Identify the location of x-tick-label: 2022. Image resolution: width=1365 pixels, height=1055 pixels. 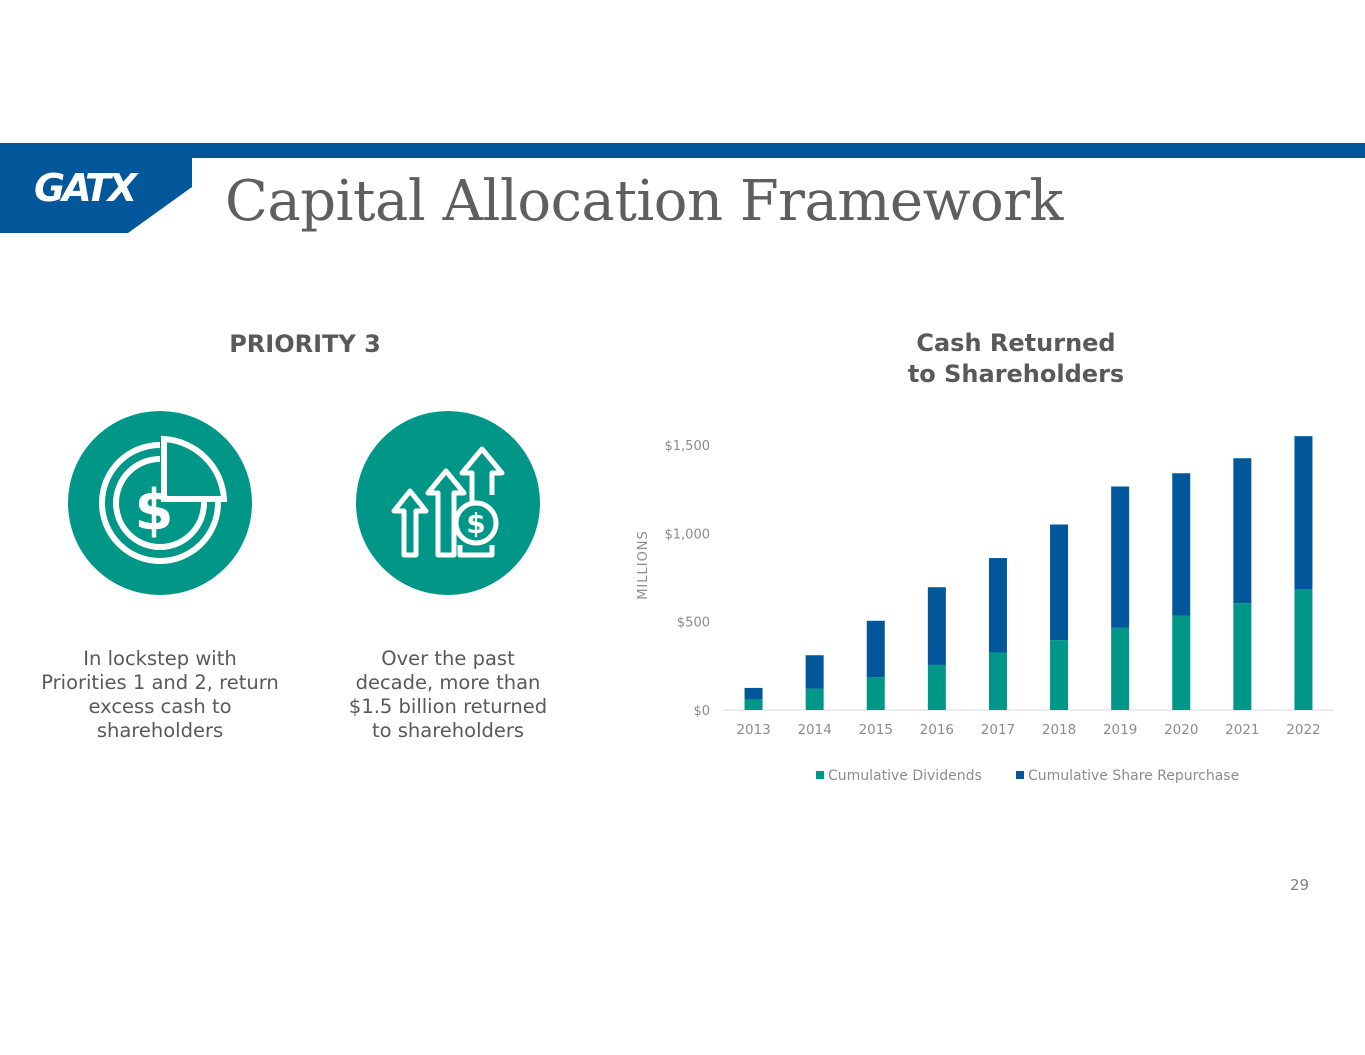
(1303, 730).